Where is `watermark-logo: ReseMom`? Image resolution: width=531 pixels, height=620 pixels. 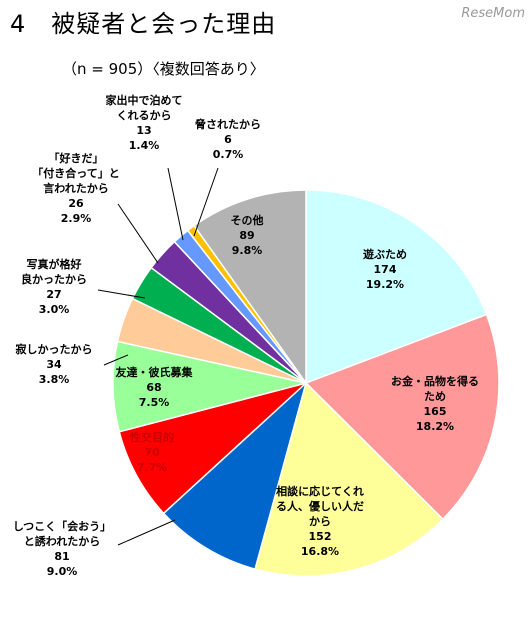
watermark-logo: ReseMom is located at coordinates (493, 13).